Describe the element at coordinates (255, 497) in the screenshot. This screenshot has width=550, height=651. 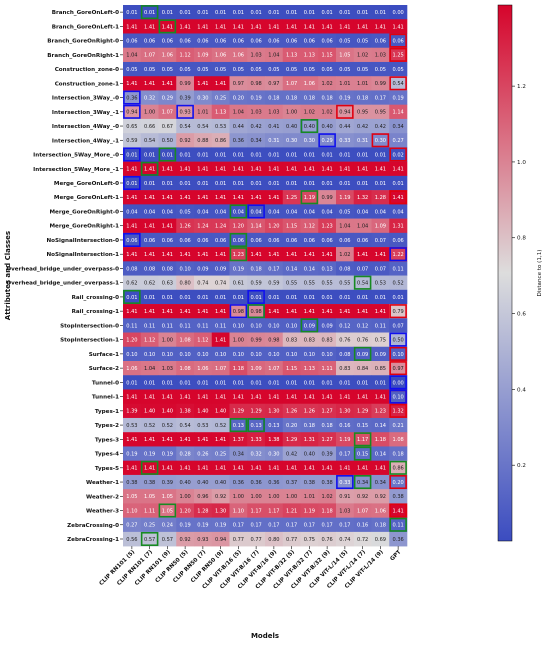
I see `cell-value-label: 1.00` at that location.